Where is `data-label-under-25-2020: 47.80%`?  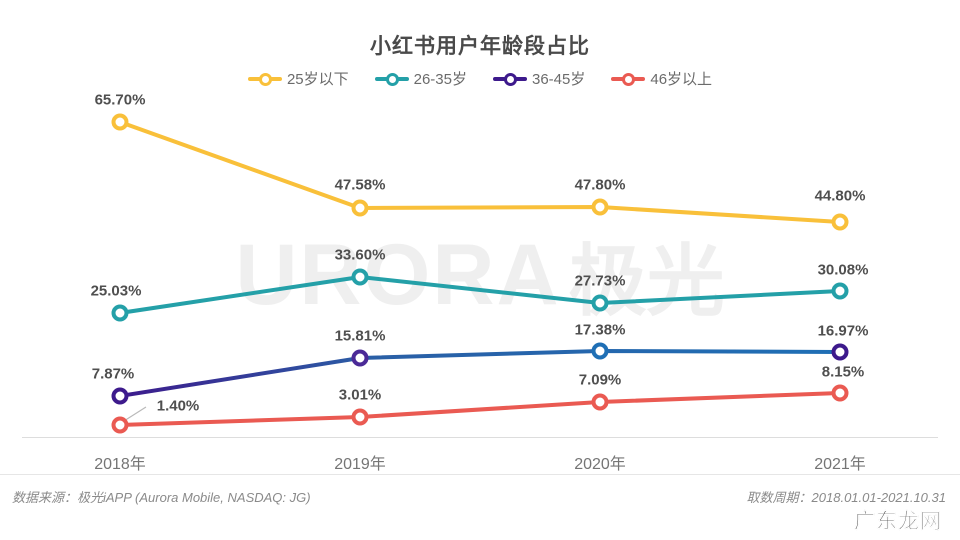
data-label-under-25-2020: 47.80% is located at coordinates (600, 185).